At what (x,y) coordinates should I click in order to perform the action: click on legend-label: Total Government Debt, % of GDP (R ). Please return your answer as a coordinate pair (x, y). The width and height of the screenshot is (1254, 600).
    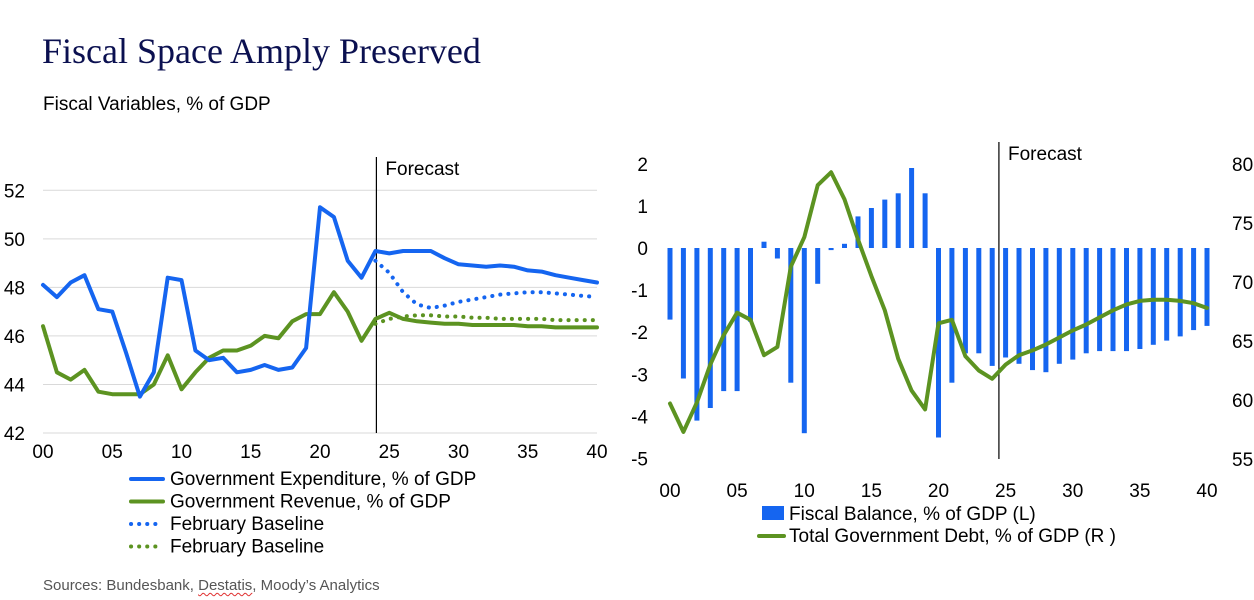
    Looking at the image, I should click on (952, 536).